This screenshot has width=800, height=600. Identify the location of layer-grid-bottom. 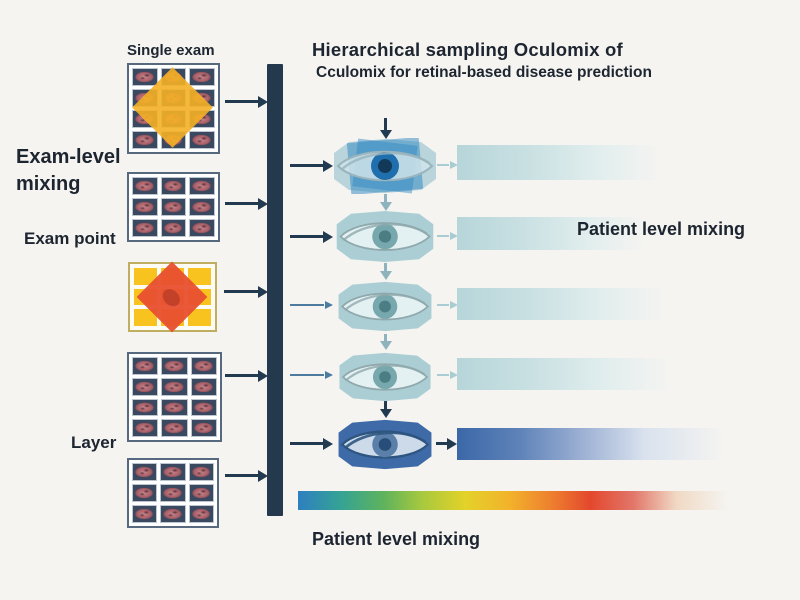
(173, 493).